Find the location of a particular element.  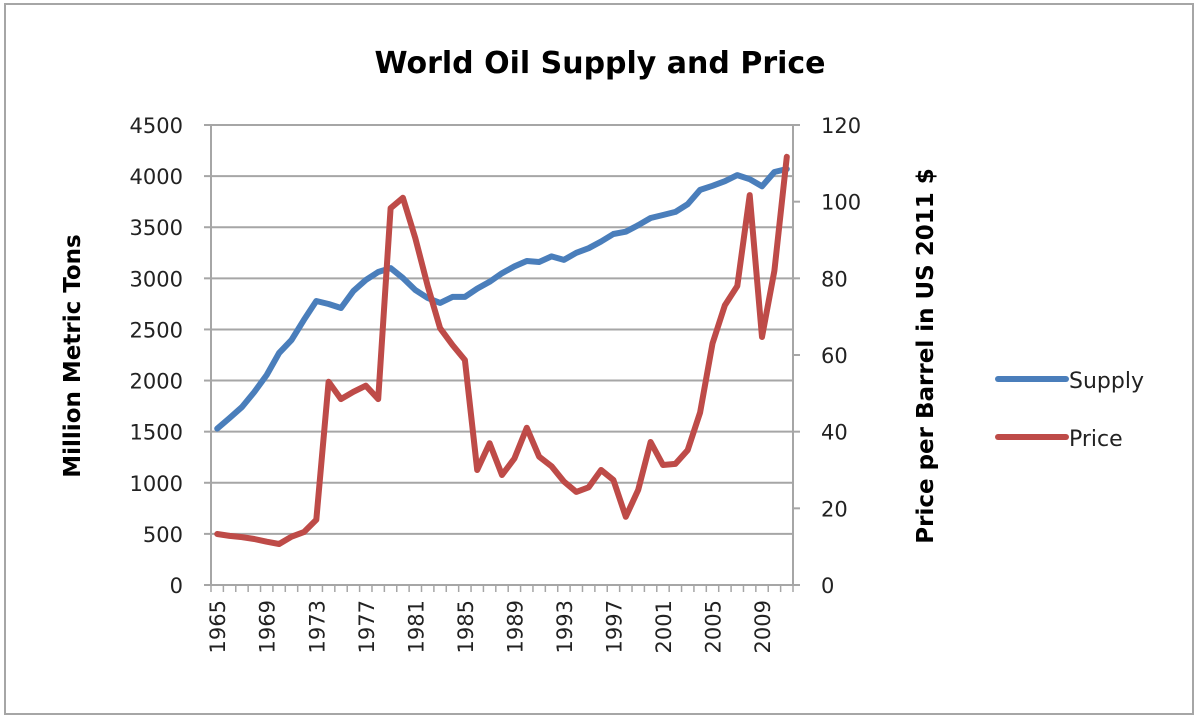

y-axis-ticks: 0 500 1000 1500 2000 2500 3000 3500 4000 4500 is located at coordinates (170, 356).